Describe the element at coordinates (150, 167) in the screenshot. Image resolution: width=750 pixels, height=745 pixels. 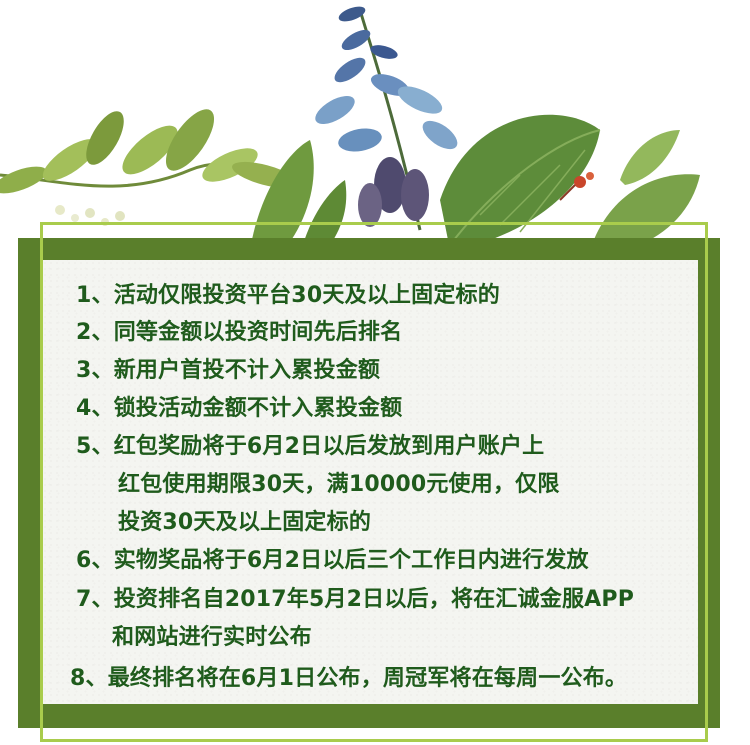
I see `left-leaf-spray` at that location.